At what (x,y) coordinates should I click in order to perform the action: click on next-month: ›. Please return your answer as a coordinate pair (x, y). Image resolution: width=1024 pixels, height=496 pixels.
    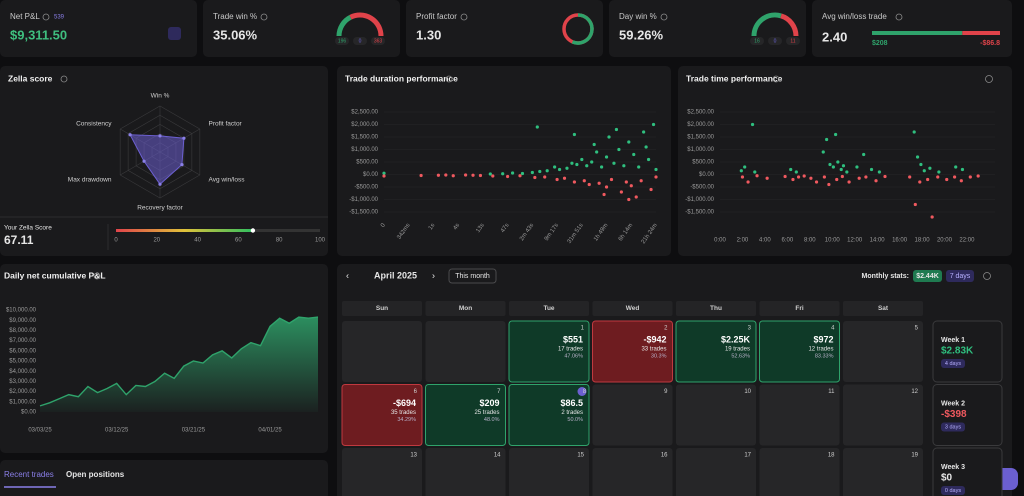
    Looking at the image, I should click on (433, 275).